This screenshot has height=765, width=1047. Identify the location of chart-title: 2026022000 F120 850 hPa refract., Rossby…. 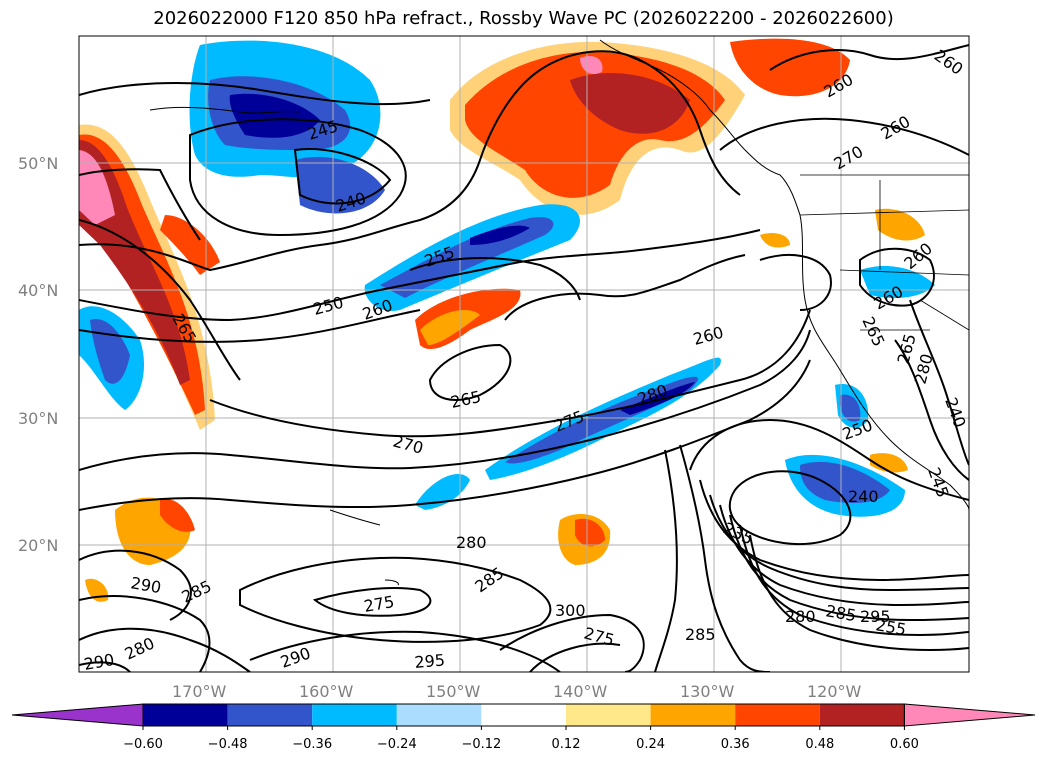
(523, 18).